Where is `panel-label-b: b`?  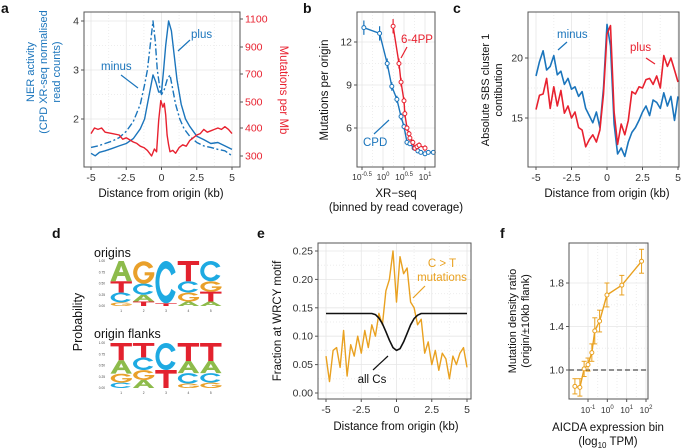 panel-label-b: b is located at coordinates (307, 8).